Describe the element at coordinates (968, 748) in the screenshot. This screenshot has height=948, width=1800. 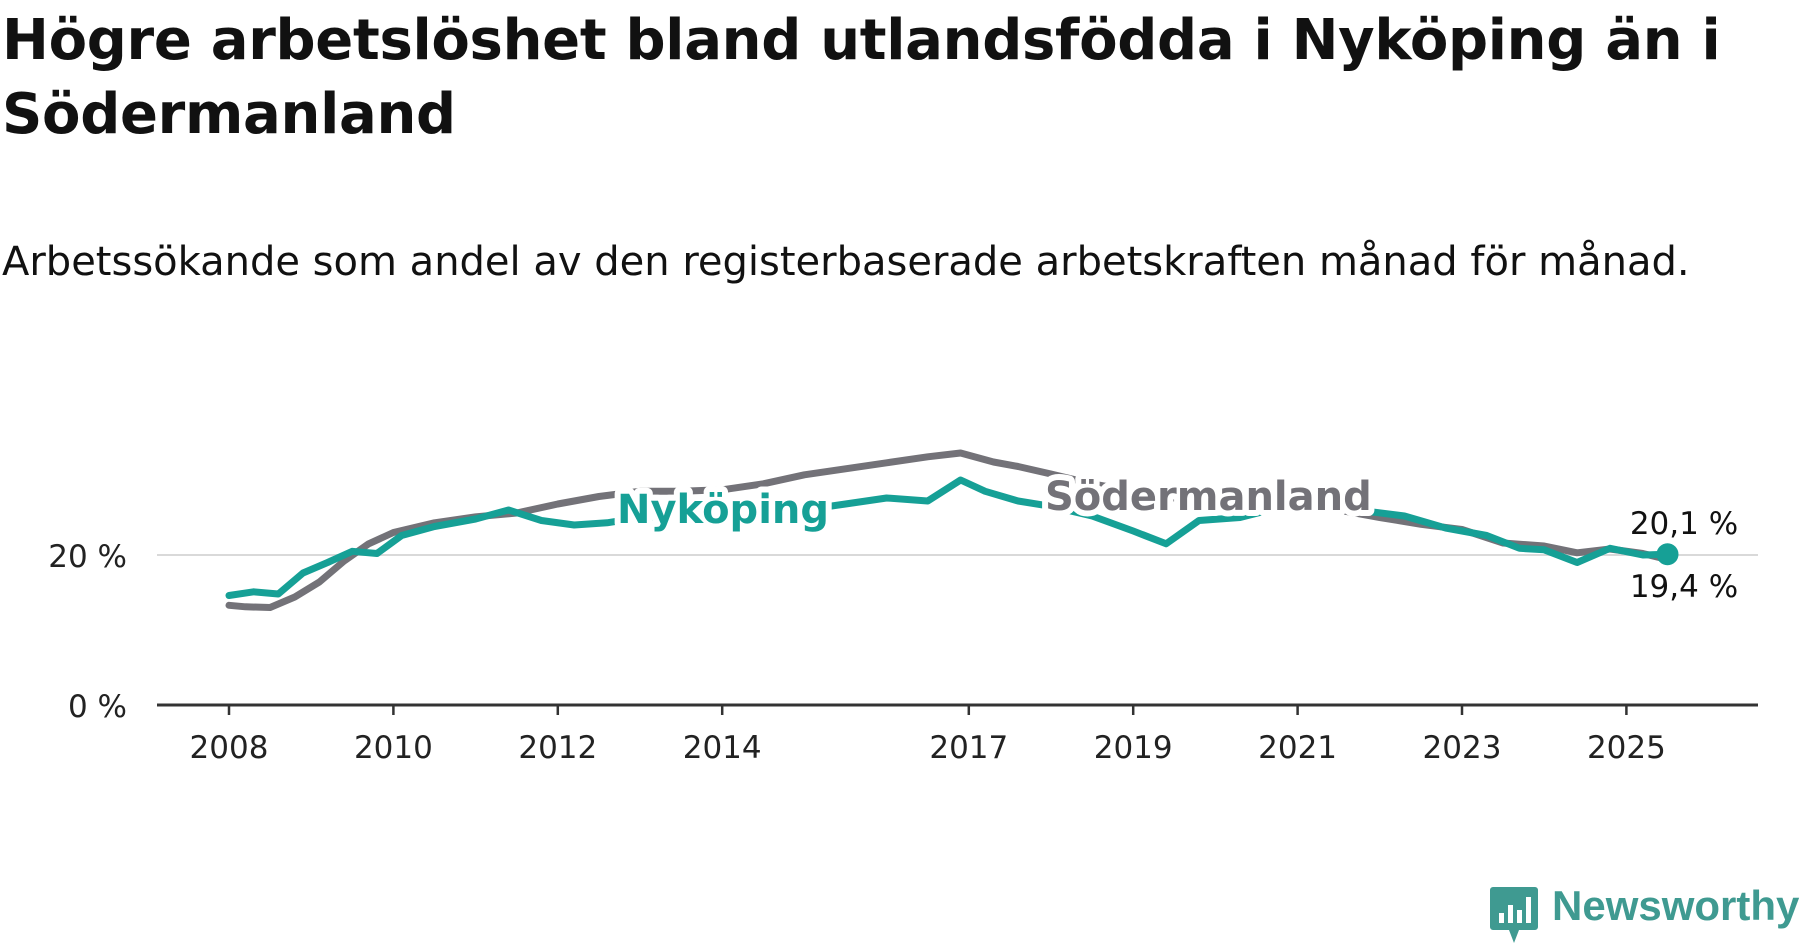
I see `x-tick-label: 2017` at that location.